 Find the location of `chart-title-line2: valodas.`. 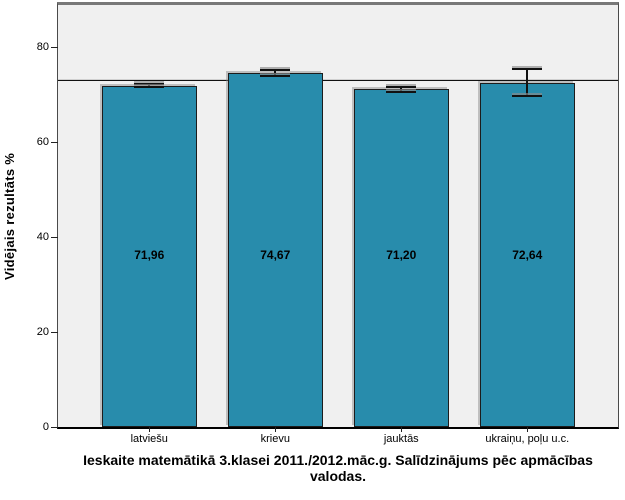

chart-title-line2: valodas. is located at coordinates (338, 476).